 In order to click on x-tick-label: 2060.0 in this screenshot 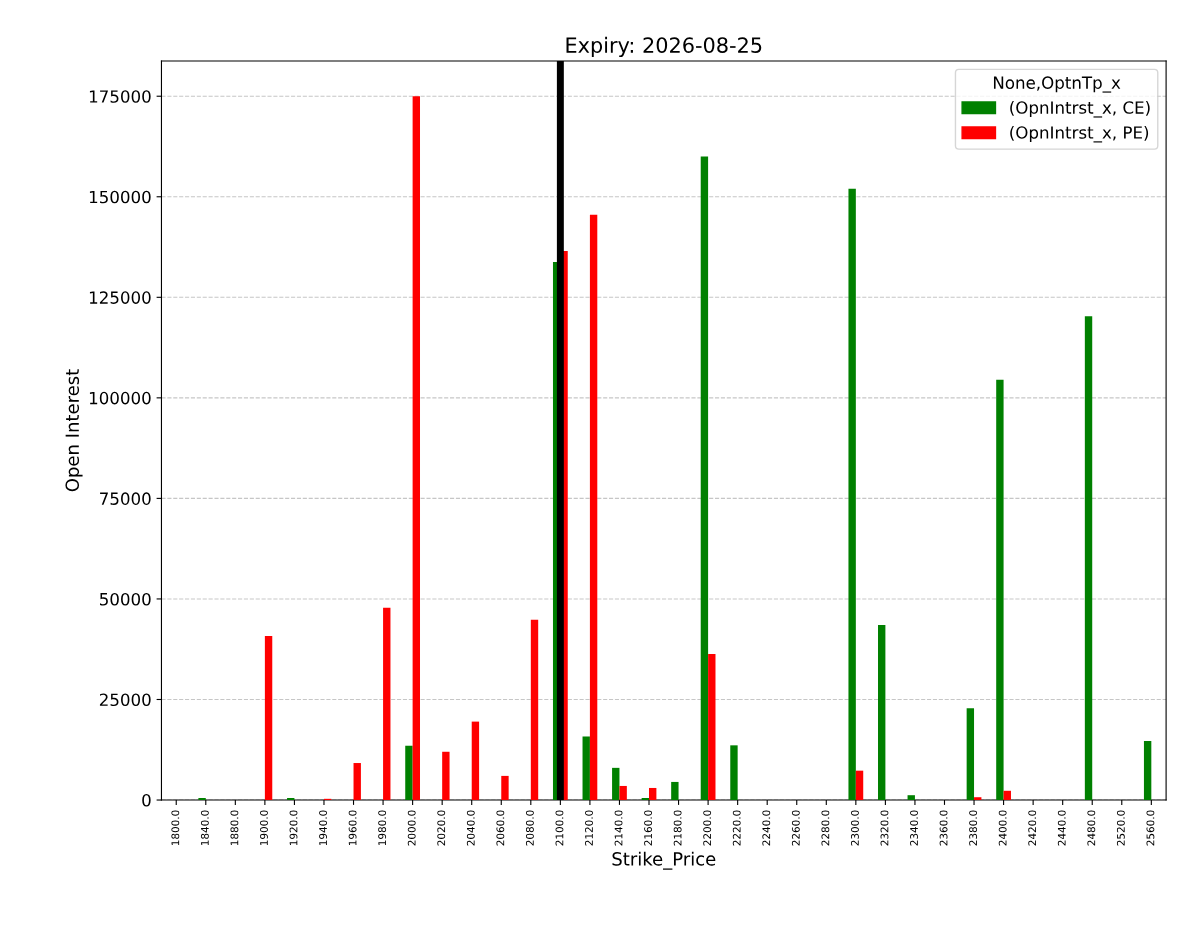, I will do `click(500, 828)`.